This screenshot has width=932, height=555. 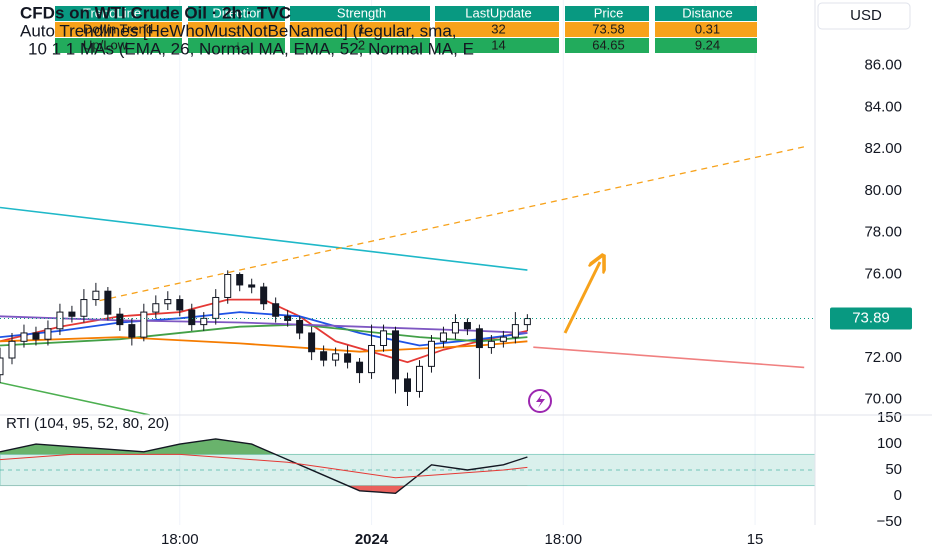 I want to click on table-cell-text: 32, so click(x=498, y=28).